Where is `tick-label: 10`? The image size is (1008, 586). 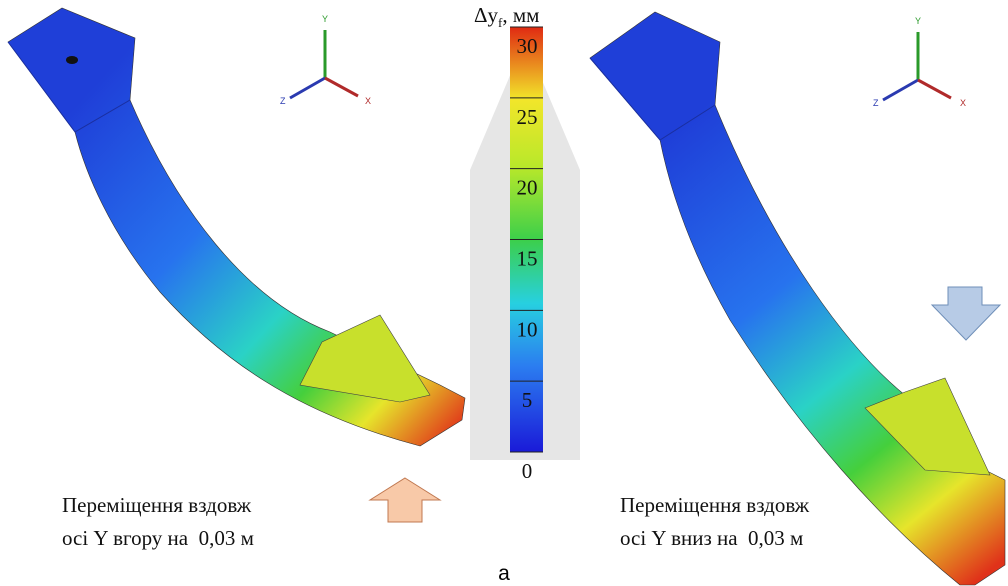 tick-label: 10 is located at coordinates (527, 329).